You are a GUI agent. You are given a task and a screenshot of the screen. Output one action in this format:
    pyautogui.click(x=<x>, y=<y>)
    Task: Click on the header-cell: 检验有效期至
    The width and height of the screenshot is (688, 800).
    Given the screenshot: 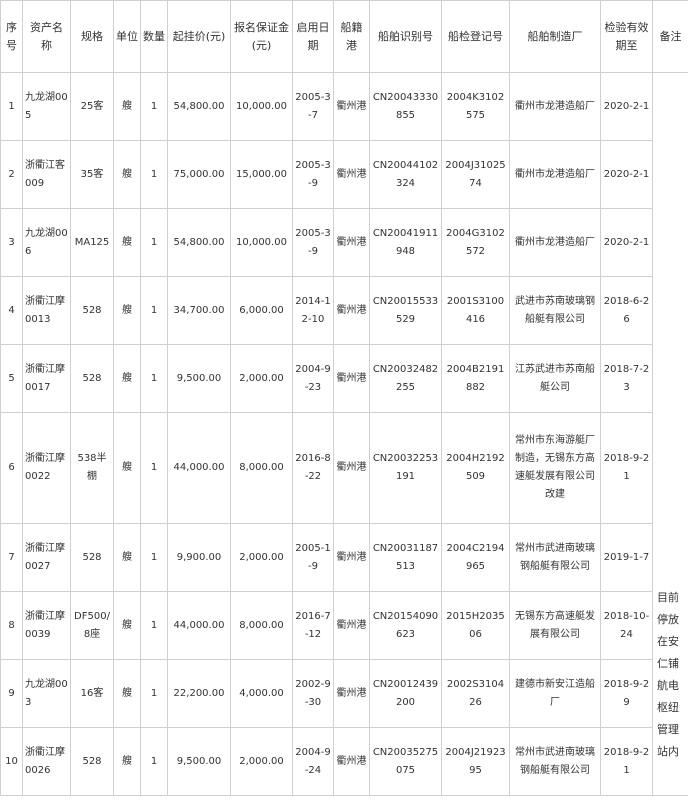 What is the action you would take?
    pyautogui.click(x=626, y=36)
    